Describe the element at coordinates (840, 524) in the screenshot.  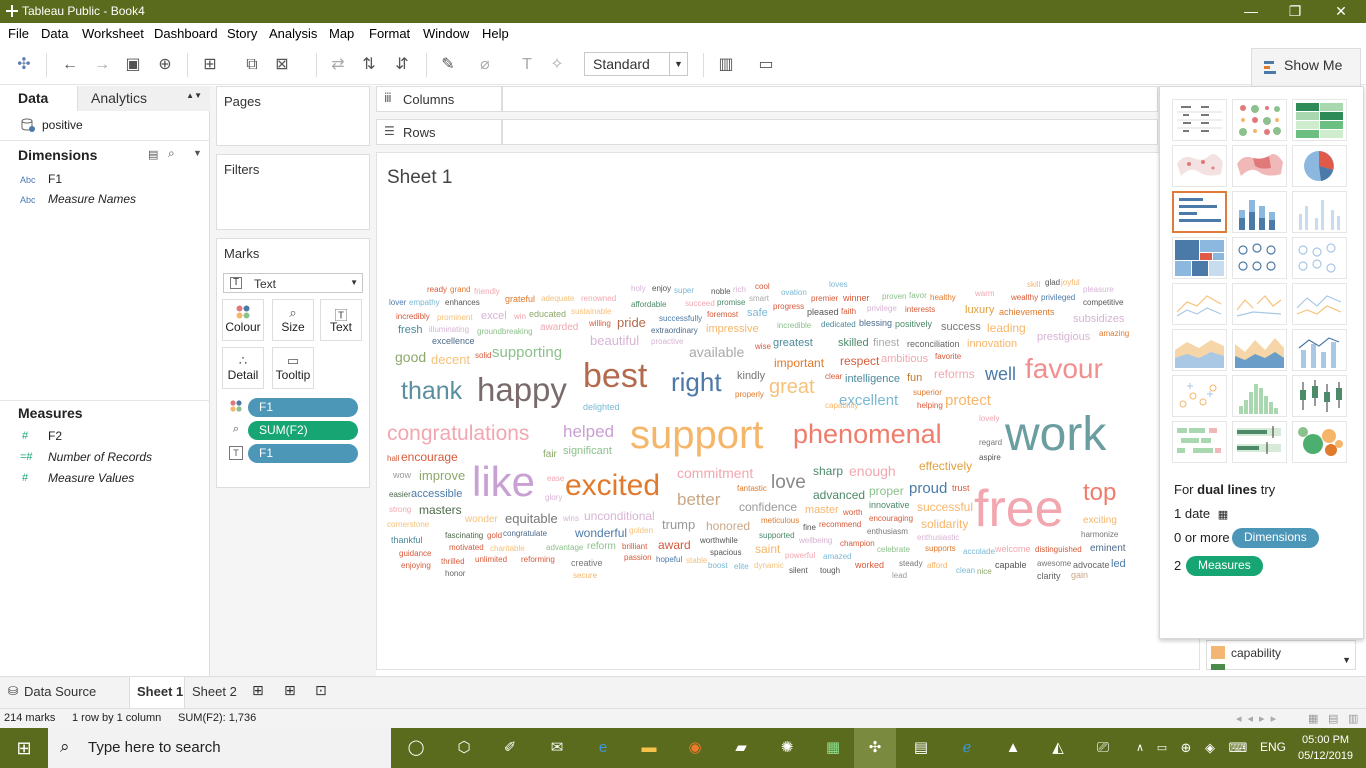
I see `word-mark: recommend` at that location.